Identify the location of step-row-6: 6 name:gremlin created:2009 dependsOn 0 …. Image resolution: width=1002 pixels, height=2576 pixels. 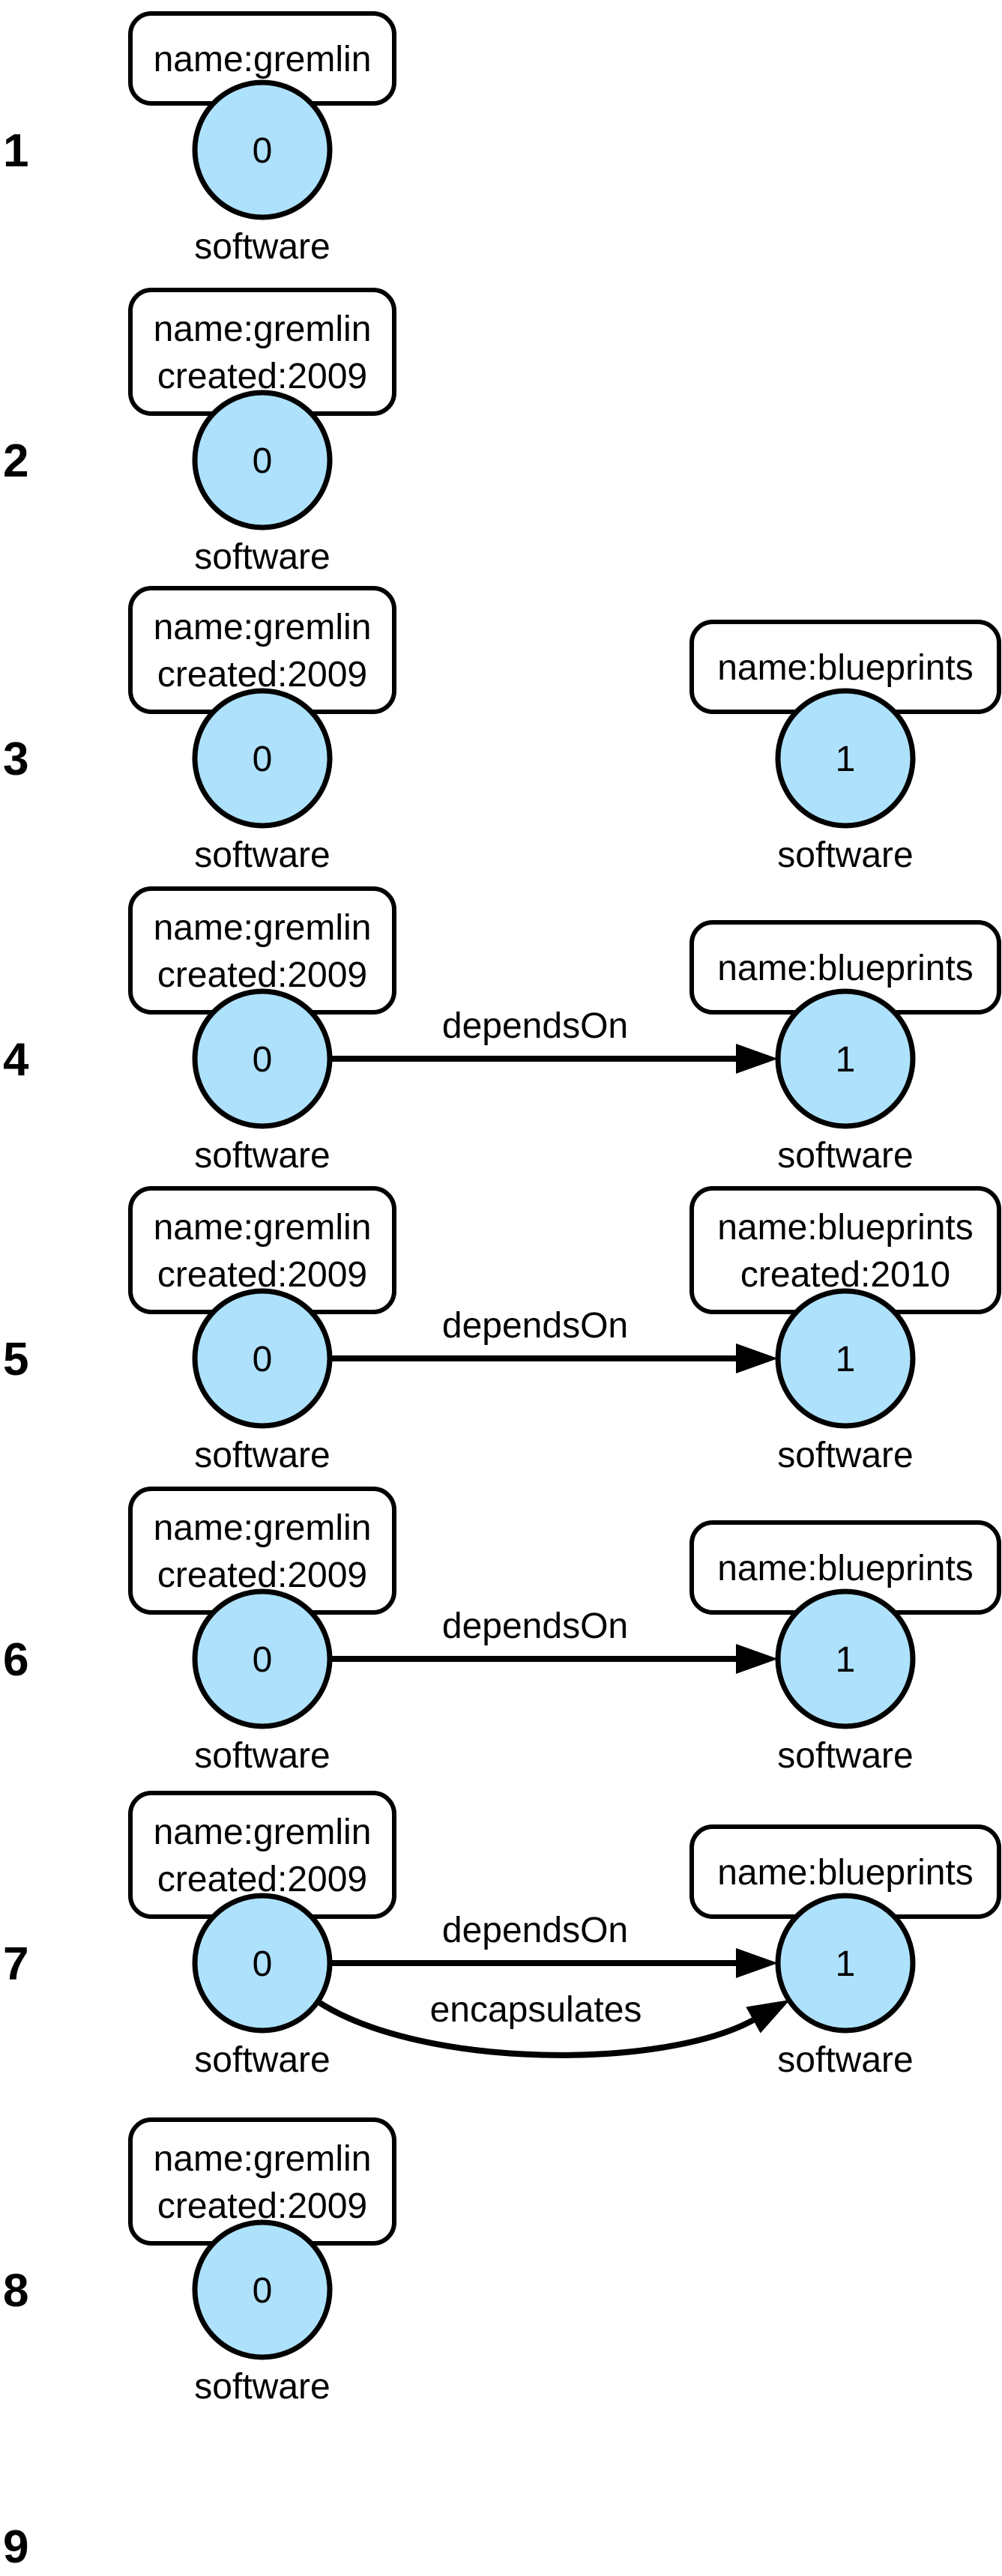
(502, 1631).